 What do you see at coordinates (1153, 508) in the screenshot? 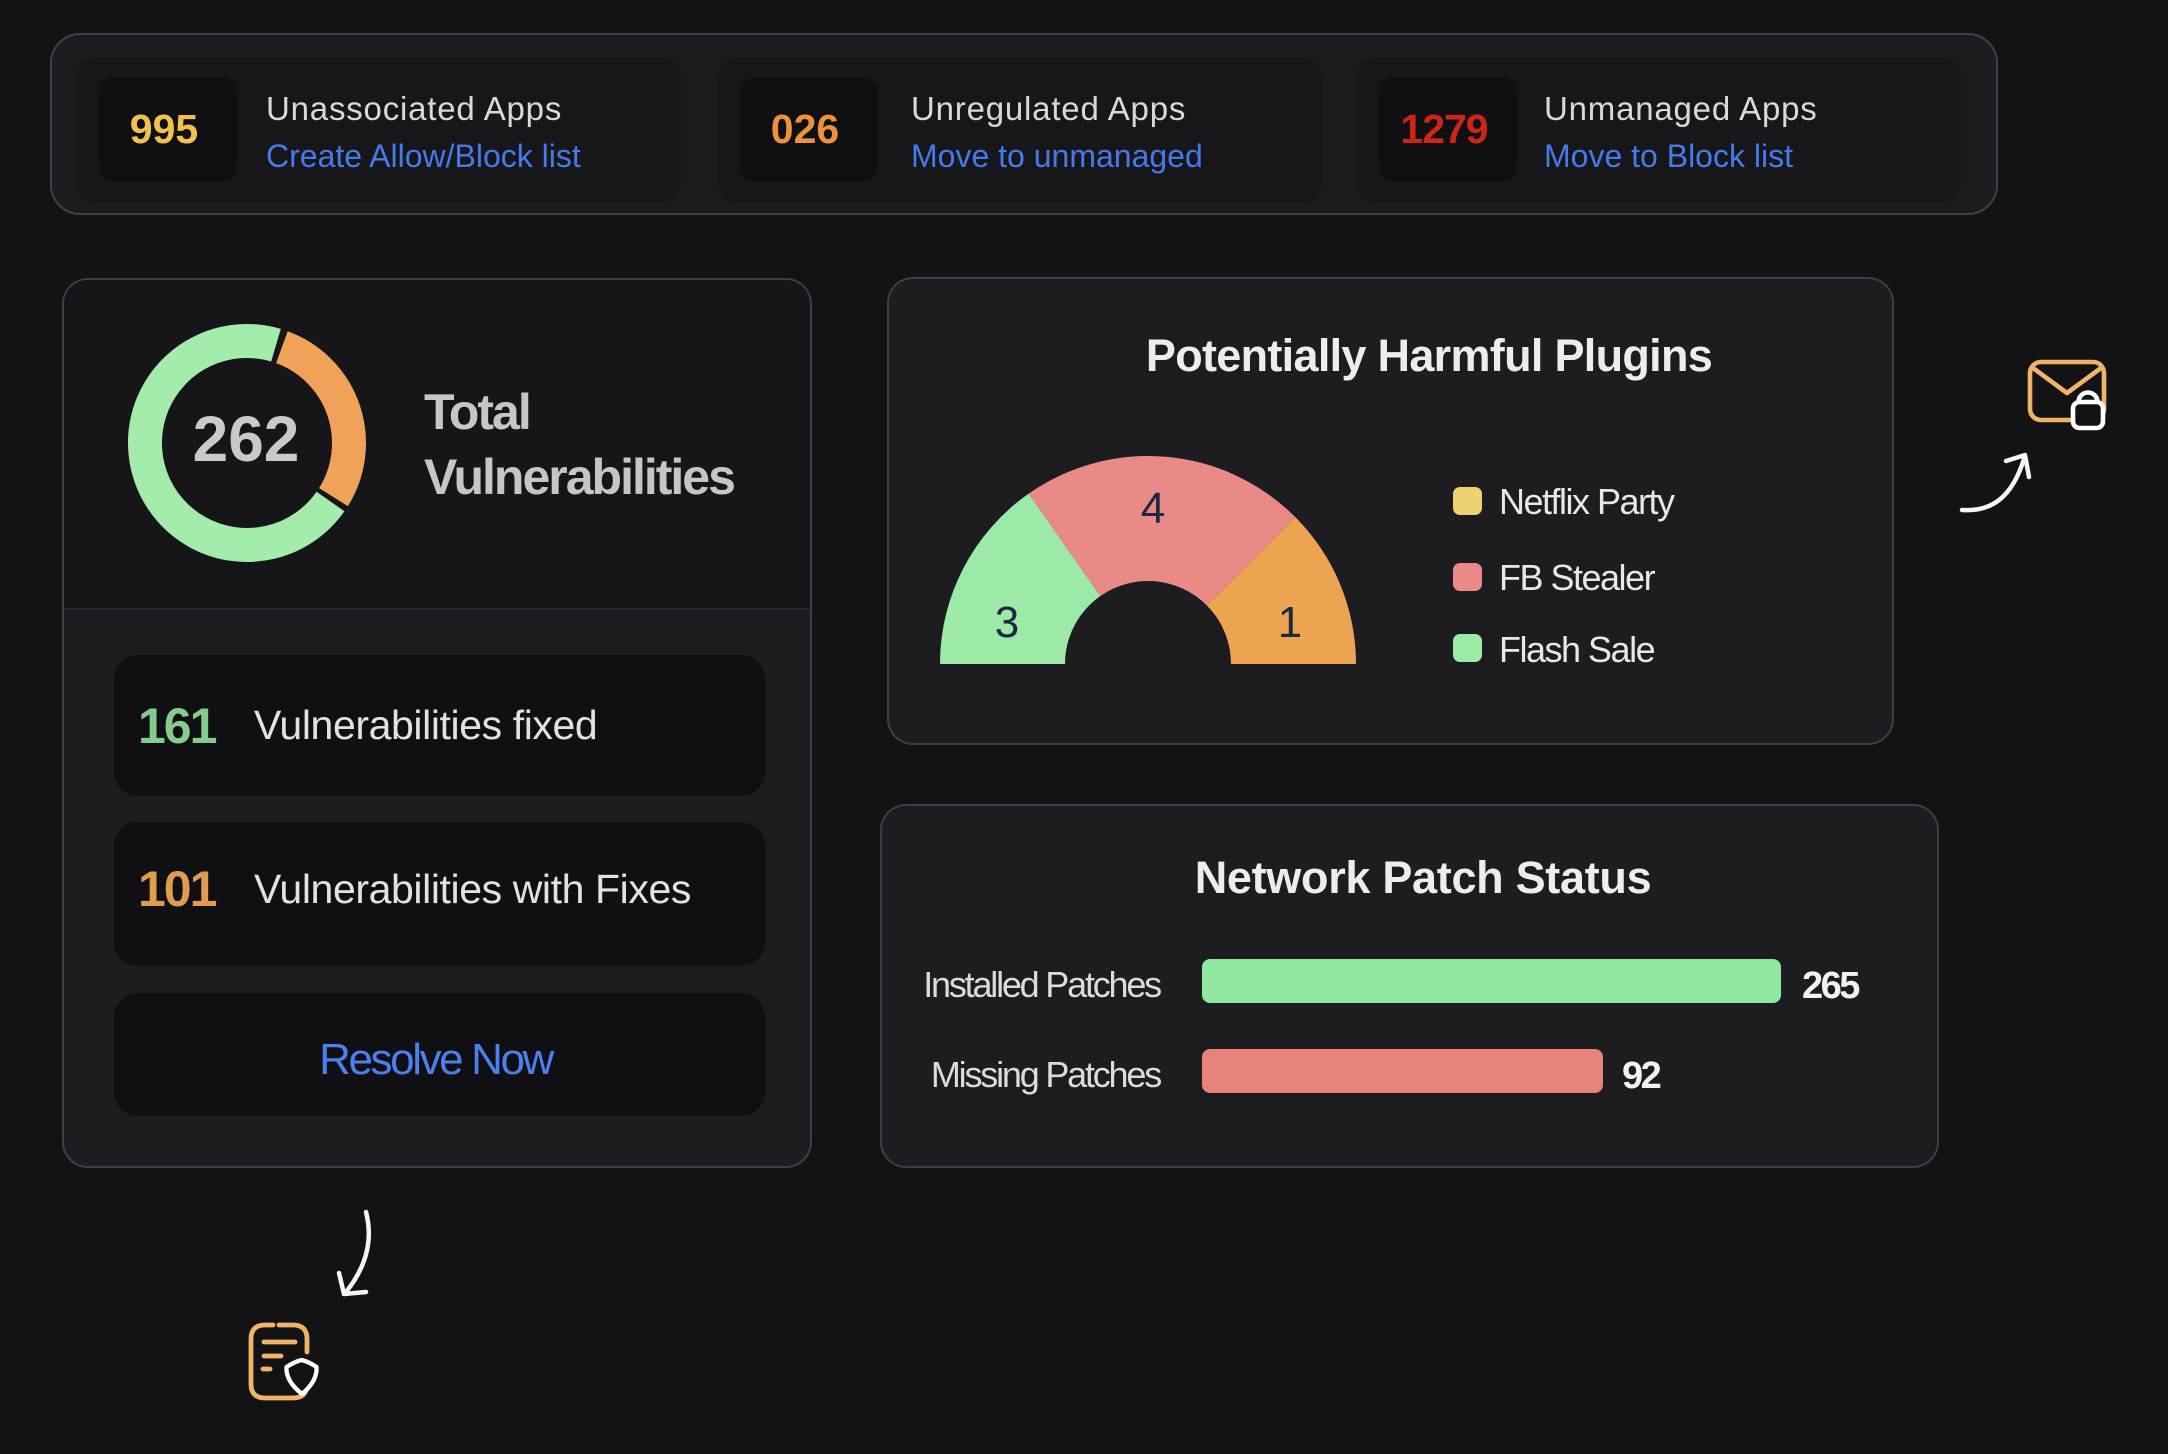
I see `svg-text: 4` at bounding box center [1153, 508].